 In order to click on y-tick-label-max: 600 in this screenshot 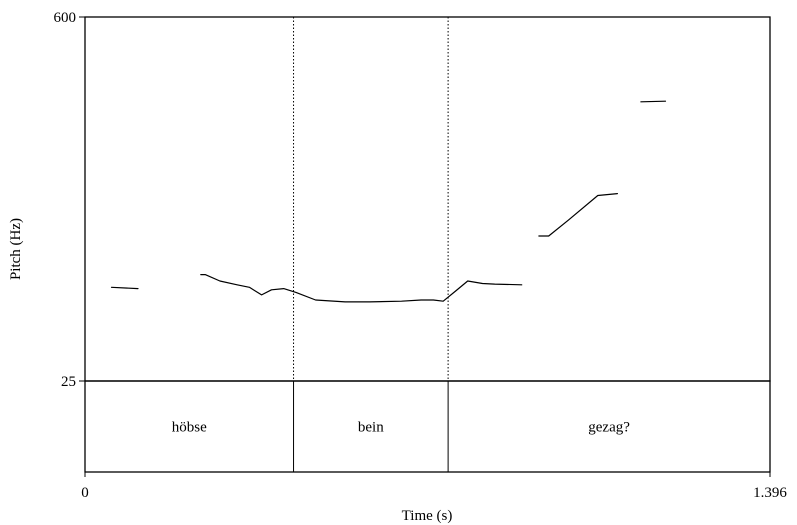, I will do `click(65, 18)`.